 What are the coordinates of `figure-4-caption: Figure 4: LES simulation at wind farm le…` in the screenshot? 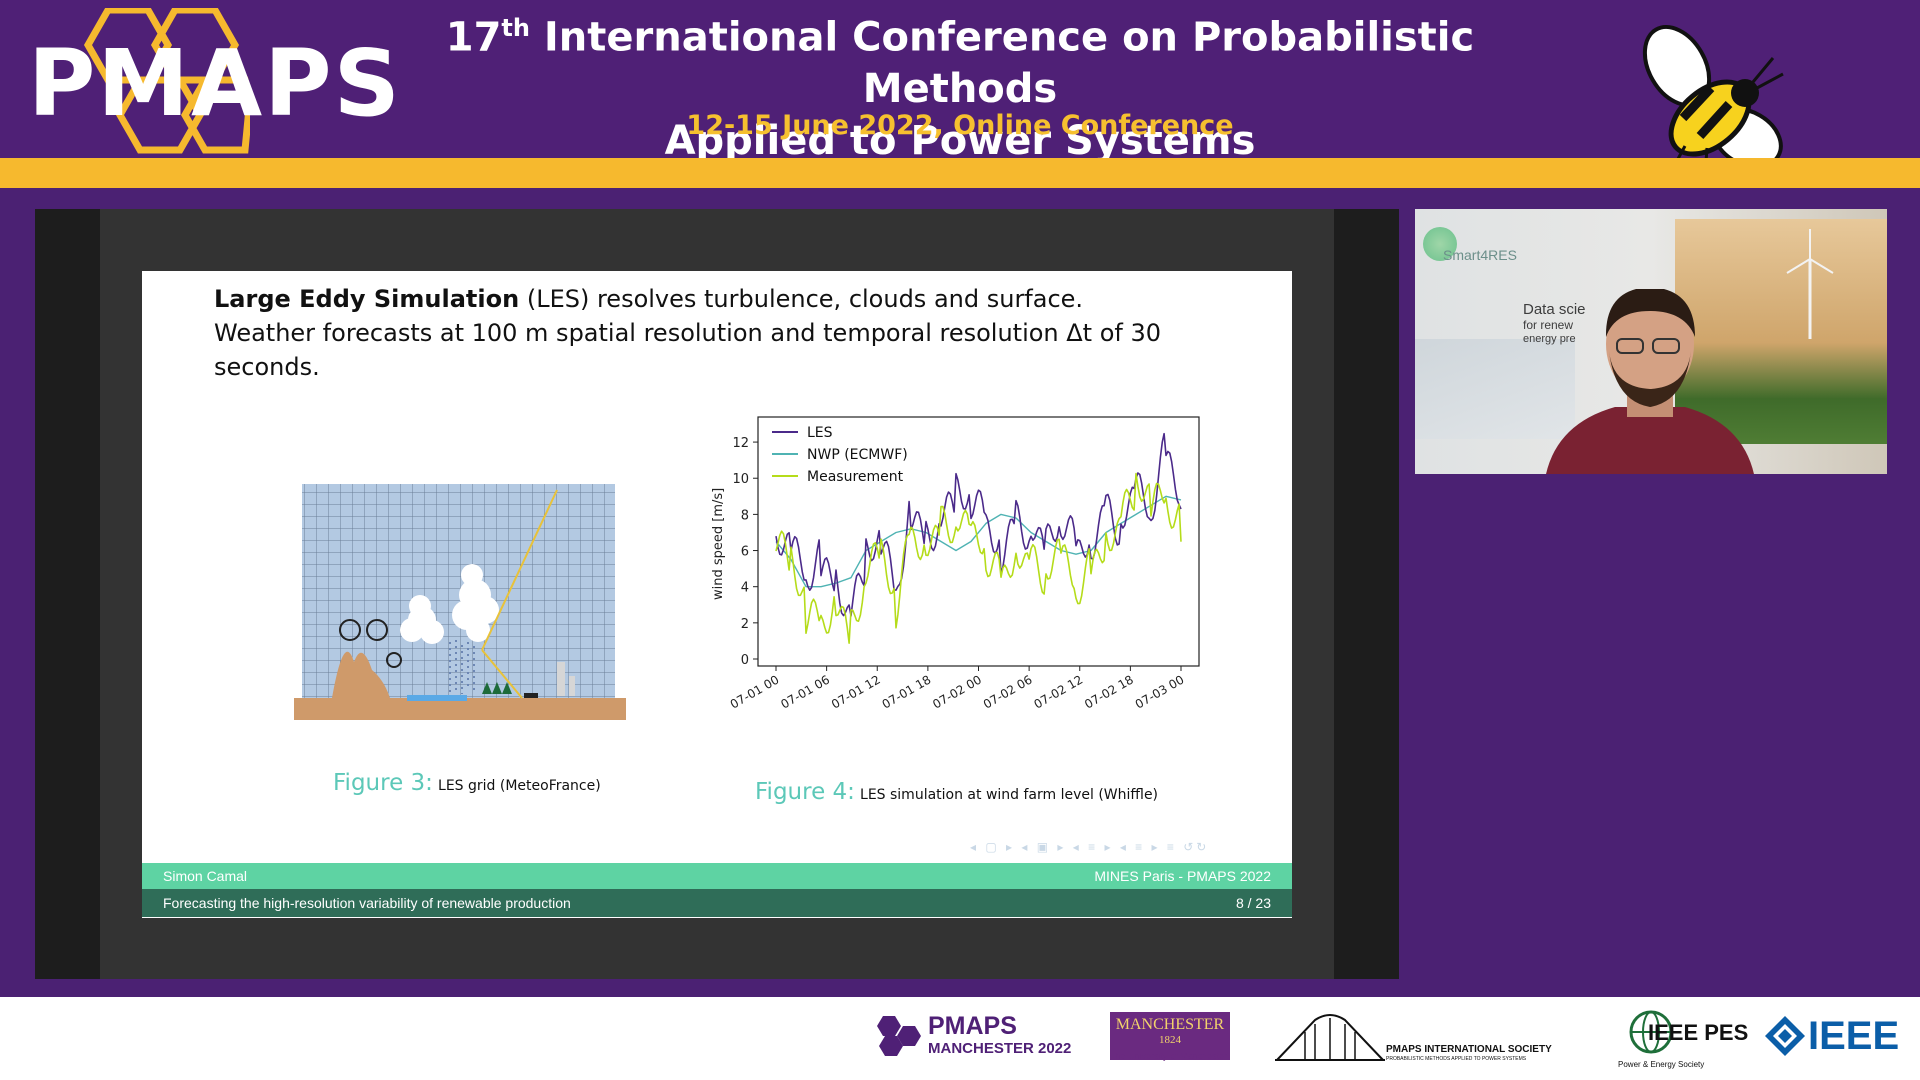 It's located at (957, 792).